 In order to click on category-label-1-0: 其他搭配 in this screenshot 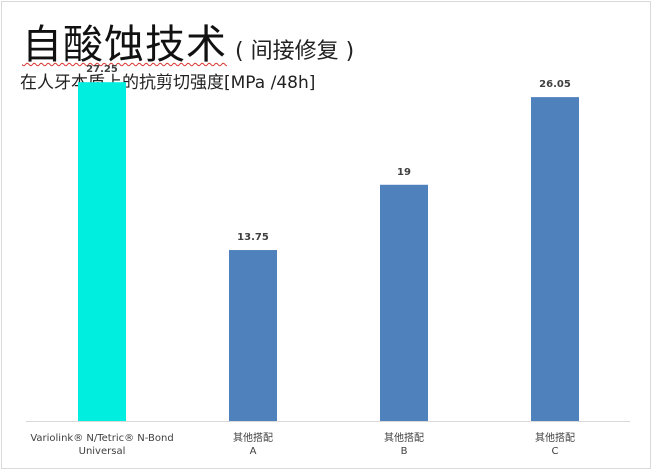, I will do `click(253, 437)`.